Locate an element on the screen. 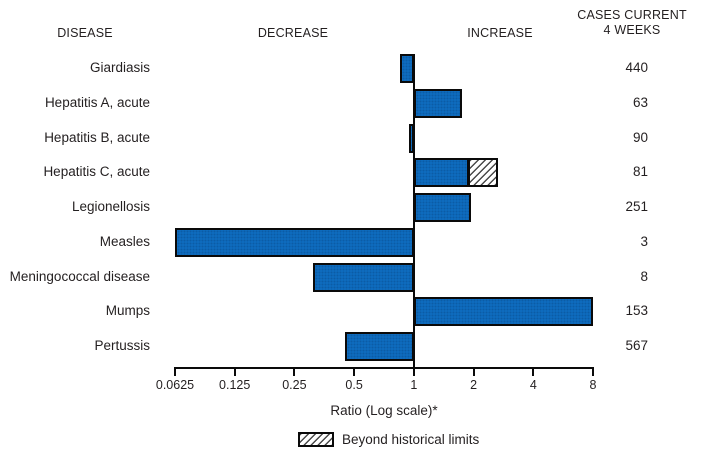  x-axis-tick-label: 0.0625 is located at coordinates (175, 385).